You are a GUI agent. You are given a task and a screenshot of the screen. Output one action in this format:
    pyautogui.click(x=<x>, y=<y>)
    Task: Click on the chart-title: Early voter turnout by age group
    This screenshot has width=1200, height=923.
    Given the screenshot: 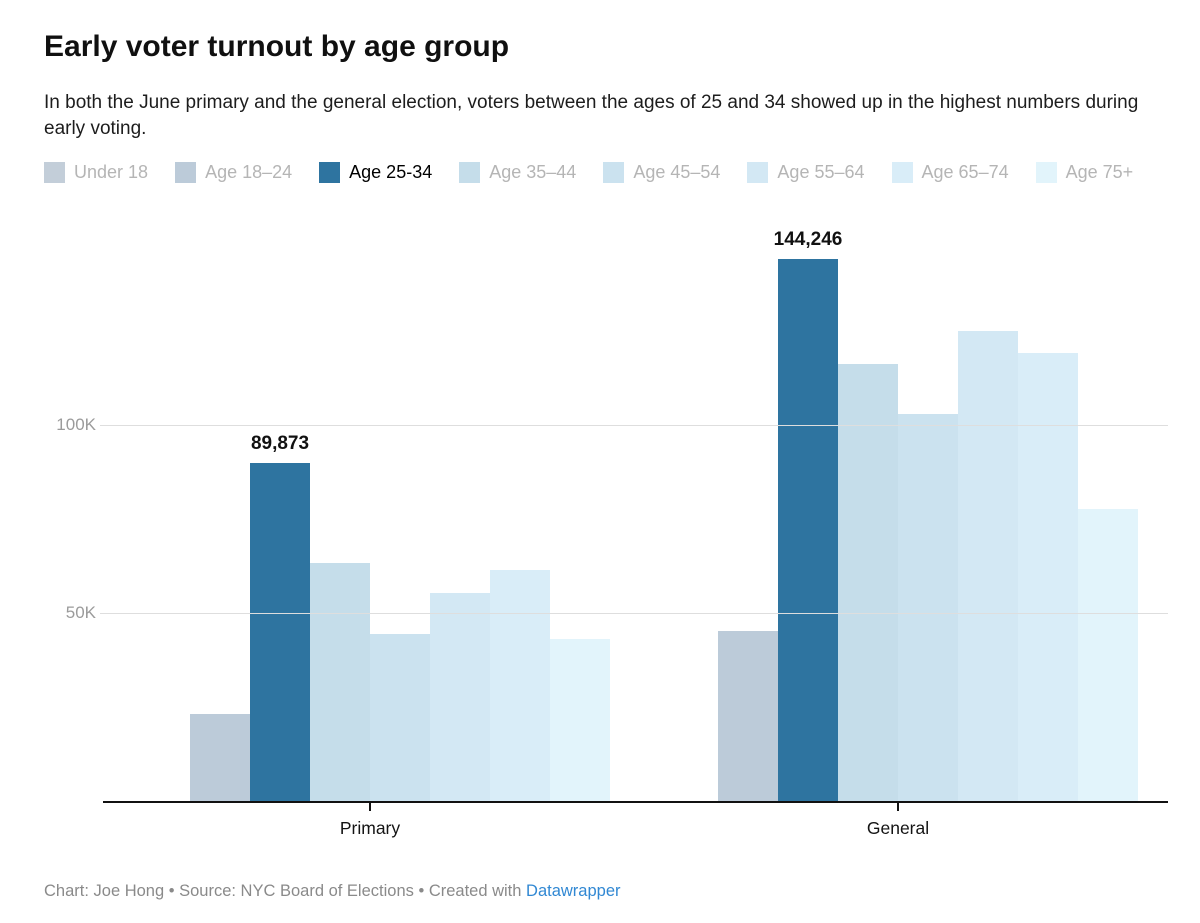 What is the action you would take?
    pyautogui.click(x=277, y=46)
    